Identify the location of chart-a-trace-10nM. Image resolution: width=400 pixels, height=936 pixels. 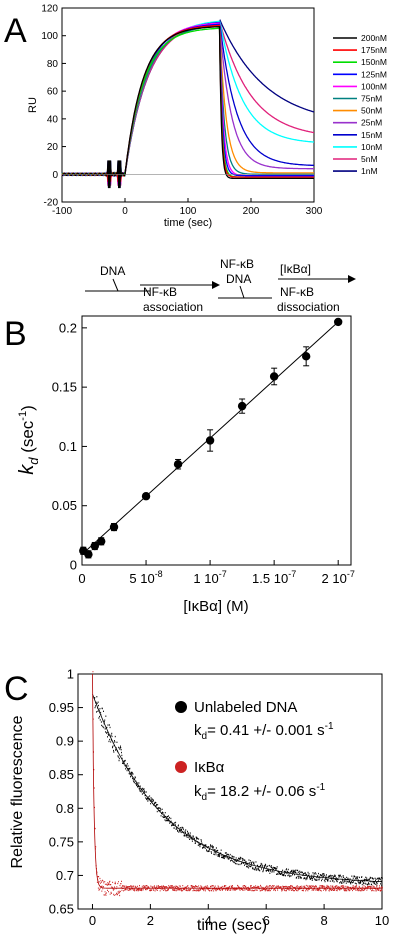
(188, 103).